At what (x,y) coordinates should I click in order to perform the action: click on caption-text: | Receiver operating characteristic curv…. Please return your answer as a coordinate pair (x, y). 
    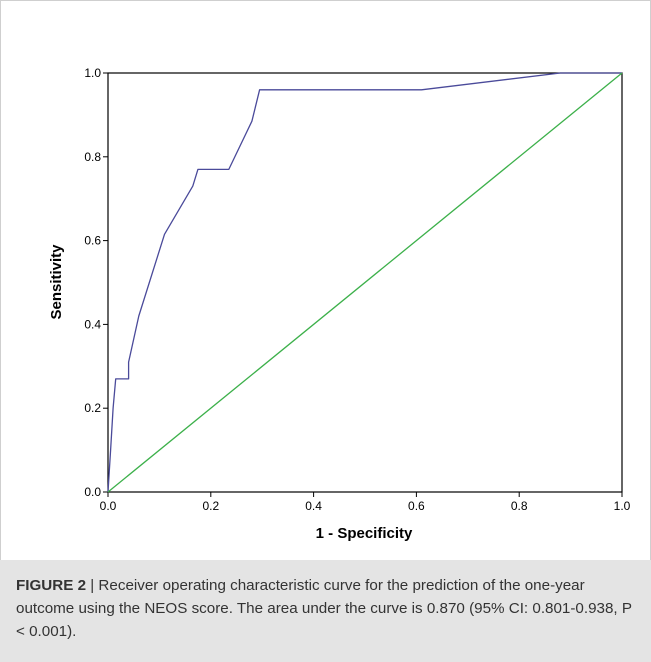
    Looking at the image, I should click on (324, 608).